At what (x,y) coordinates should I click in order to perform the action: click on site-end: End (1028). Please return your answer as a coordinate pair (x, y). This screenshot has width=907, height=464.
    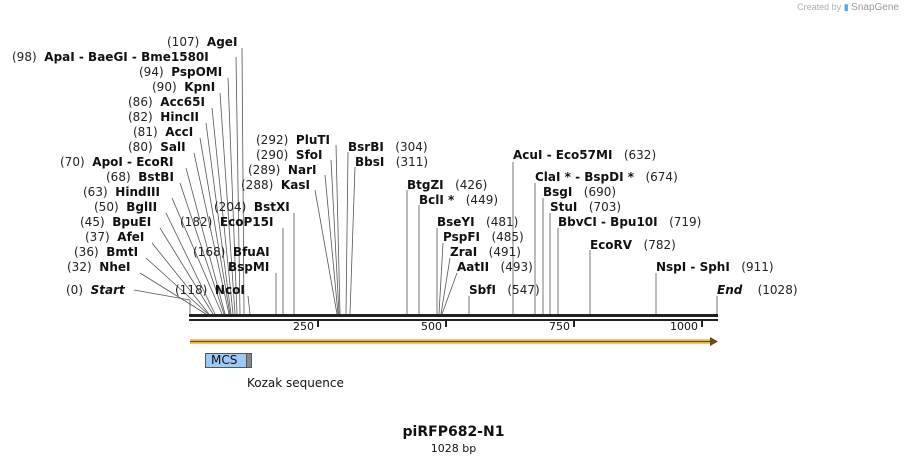
    Looking at the image, I should click on (757, 290).